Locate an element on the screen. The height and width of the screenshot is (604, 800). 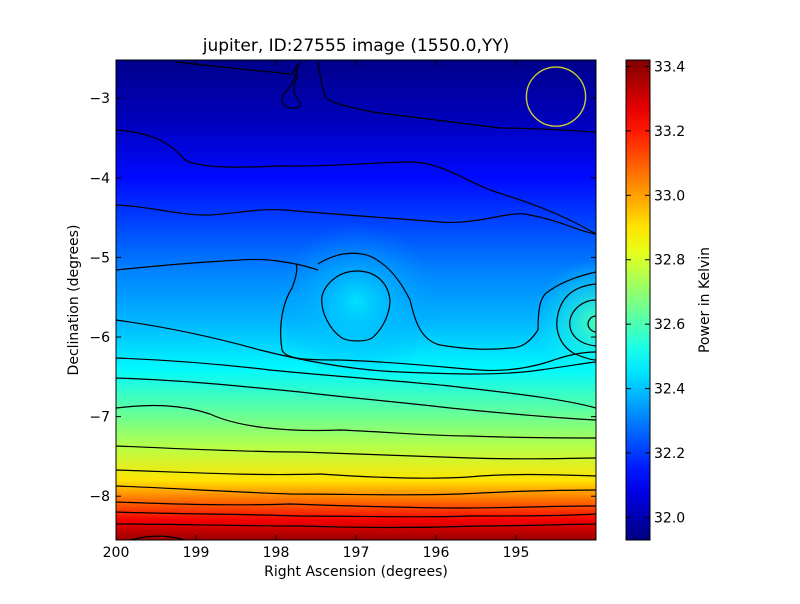
y-axis-label: Declination (degrees) is located at coordinates (74, 300).